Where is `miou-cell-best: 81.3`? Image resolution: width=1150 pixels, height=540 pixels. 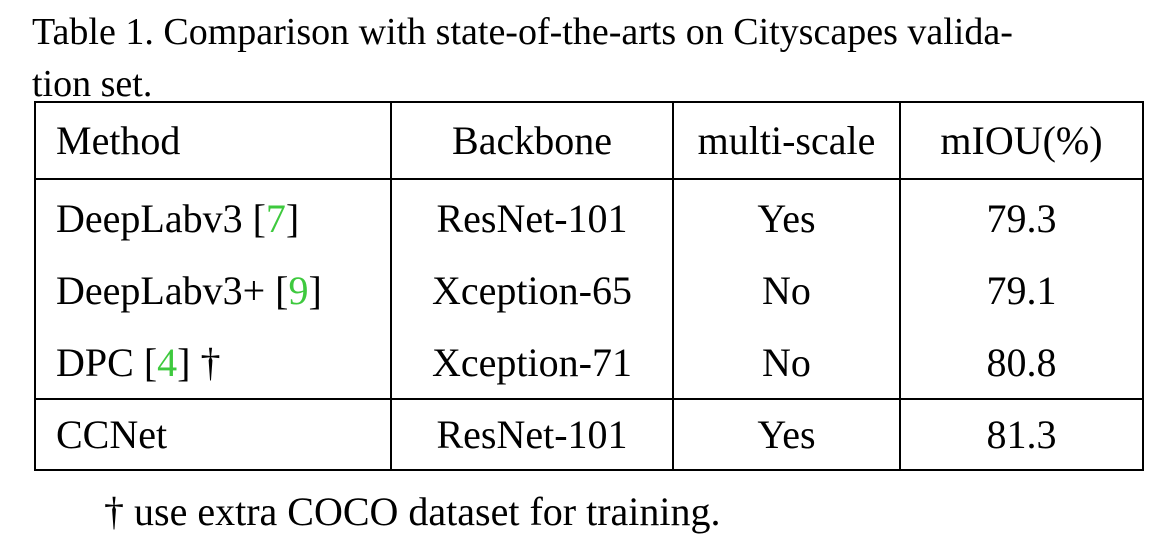 miou-cell-best: 81.3 is located at coordinates (1021, 434).